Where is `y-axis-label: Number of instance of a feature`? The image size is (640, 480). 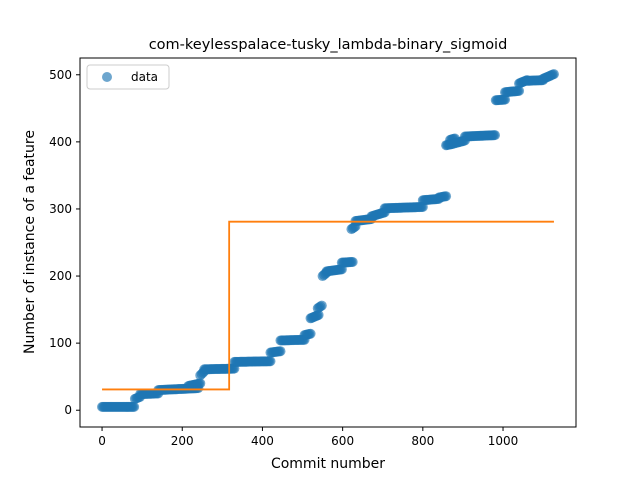 y-axis-label: Number of instance of a feature is located at coordinates (30, 242).